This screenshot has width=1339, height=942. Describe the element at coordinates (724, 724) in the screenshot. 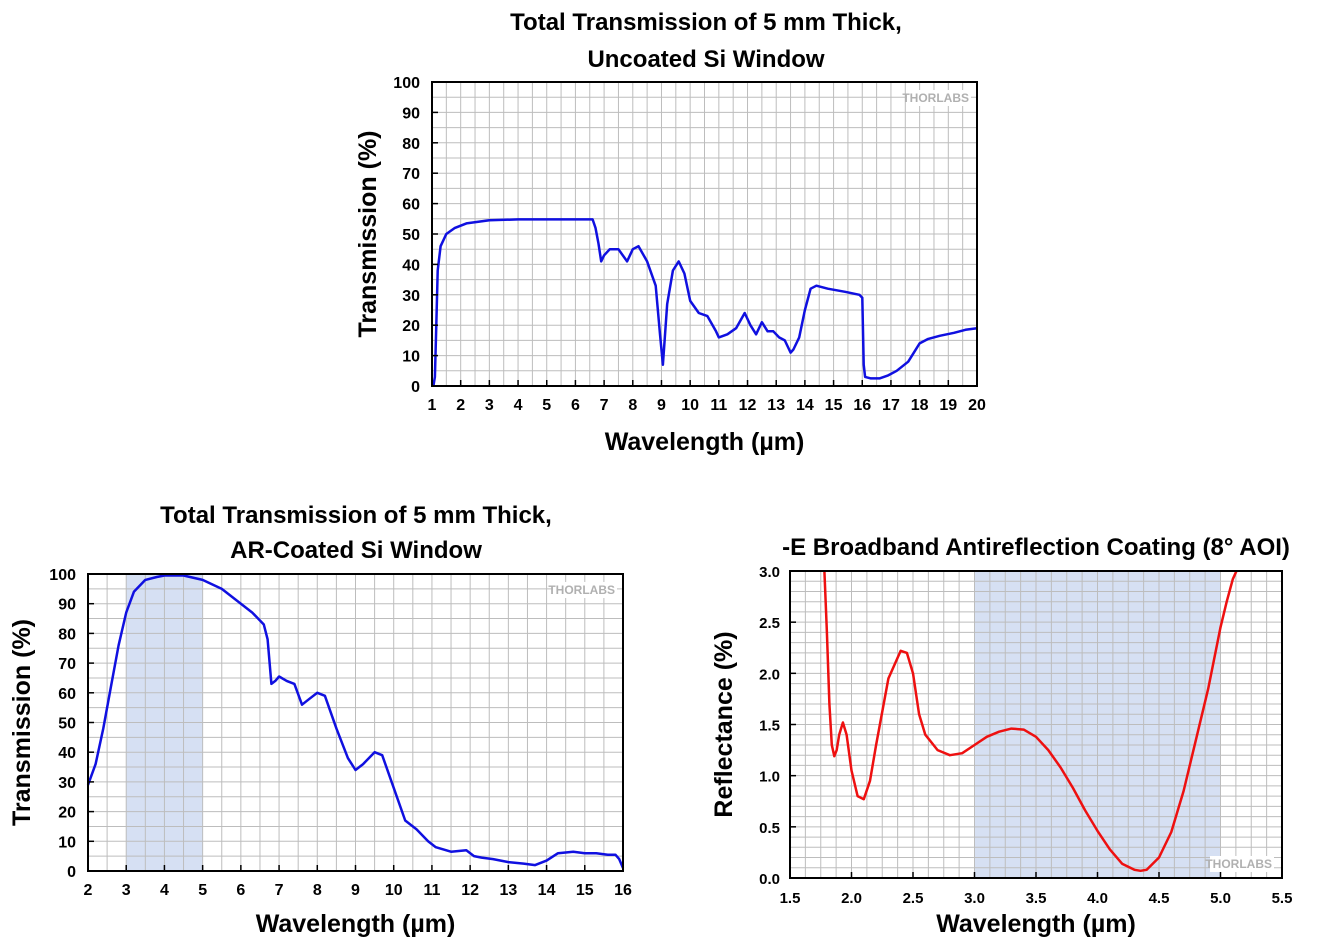

I see `y-axis-label: Reflectance (%)` at that location.